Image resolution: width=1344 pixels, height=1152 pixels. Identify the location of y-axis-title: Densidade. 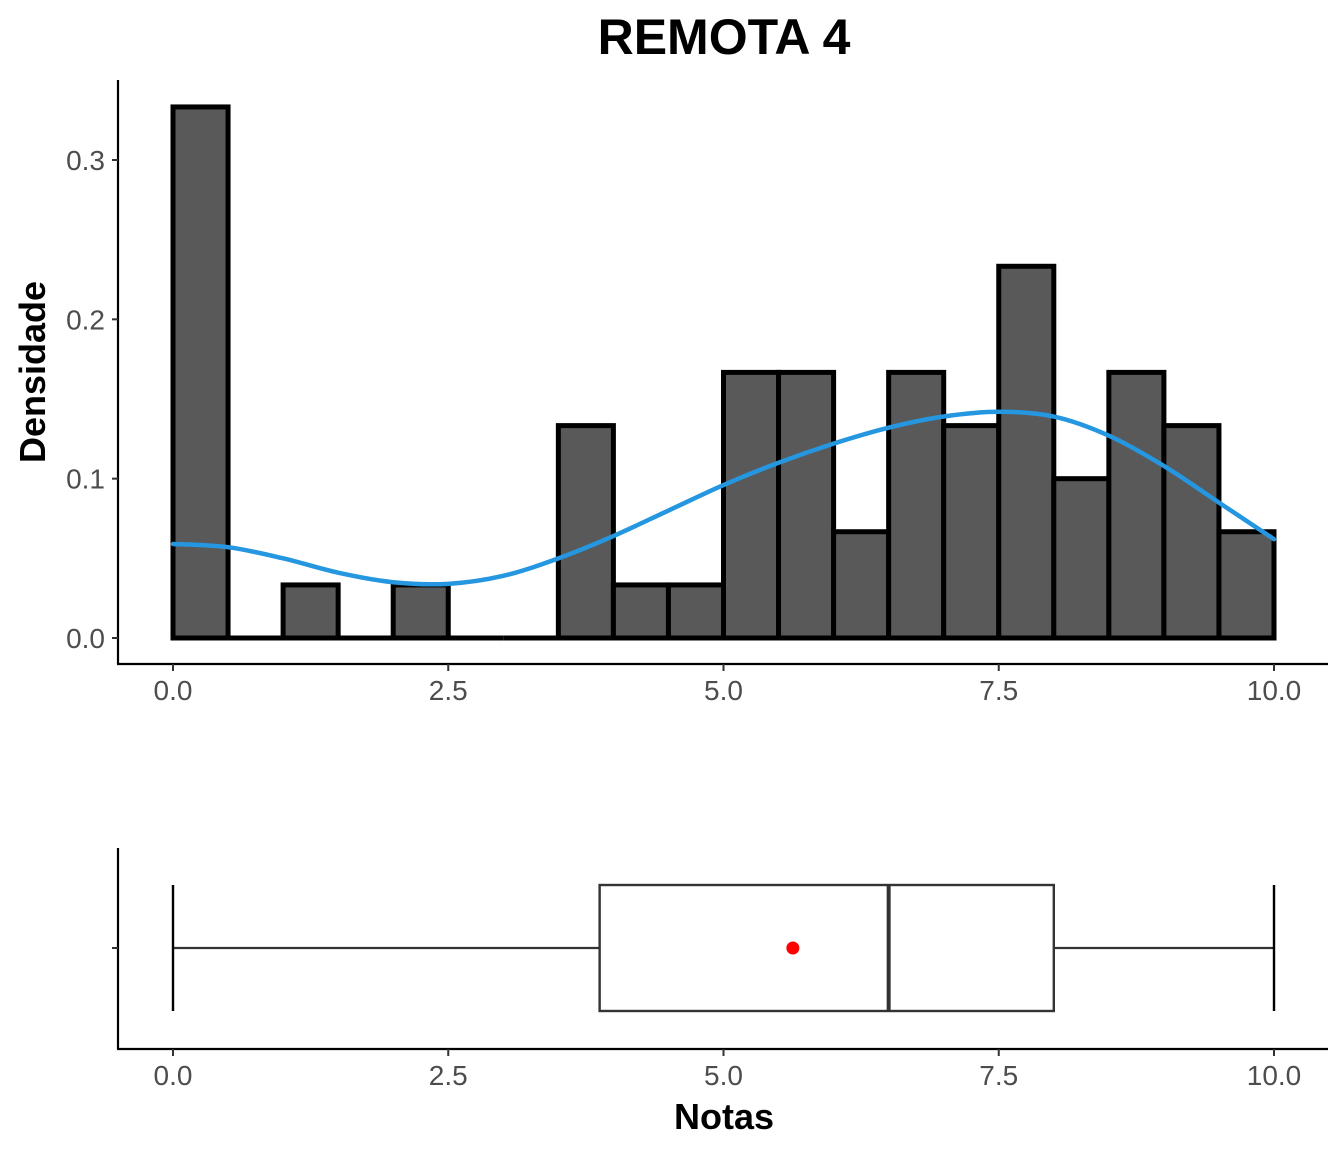
(32, 372).